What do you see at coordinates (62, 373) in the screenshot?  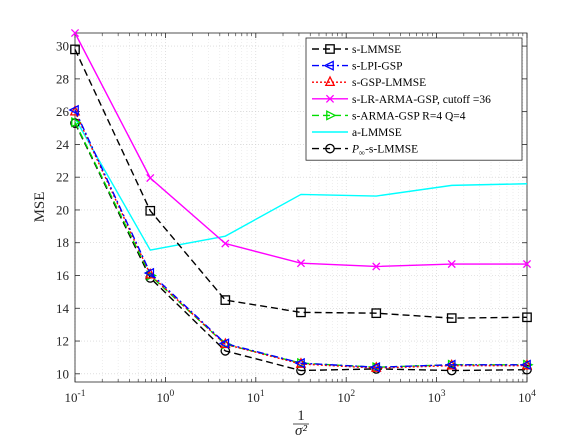 I see `y-tick-label: 10` at bounding box center [62, 373].